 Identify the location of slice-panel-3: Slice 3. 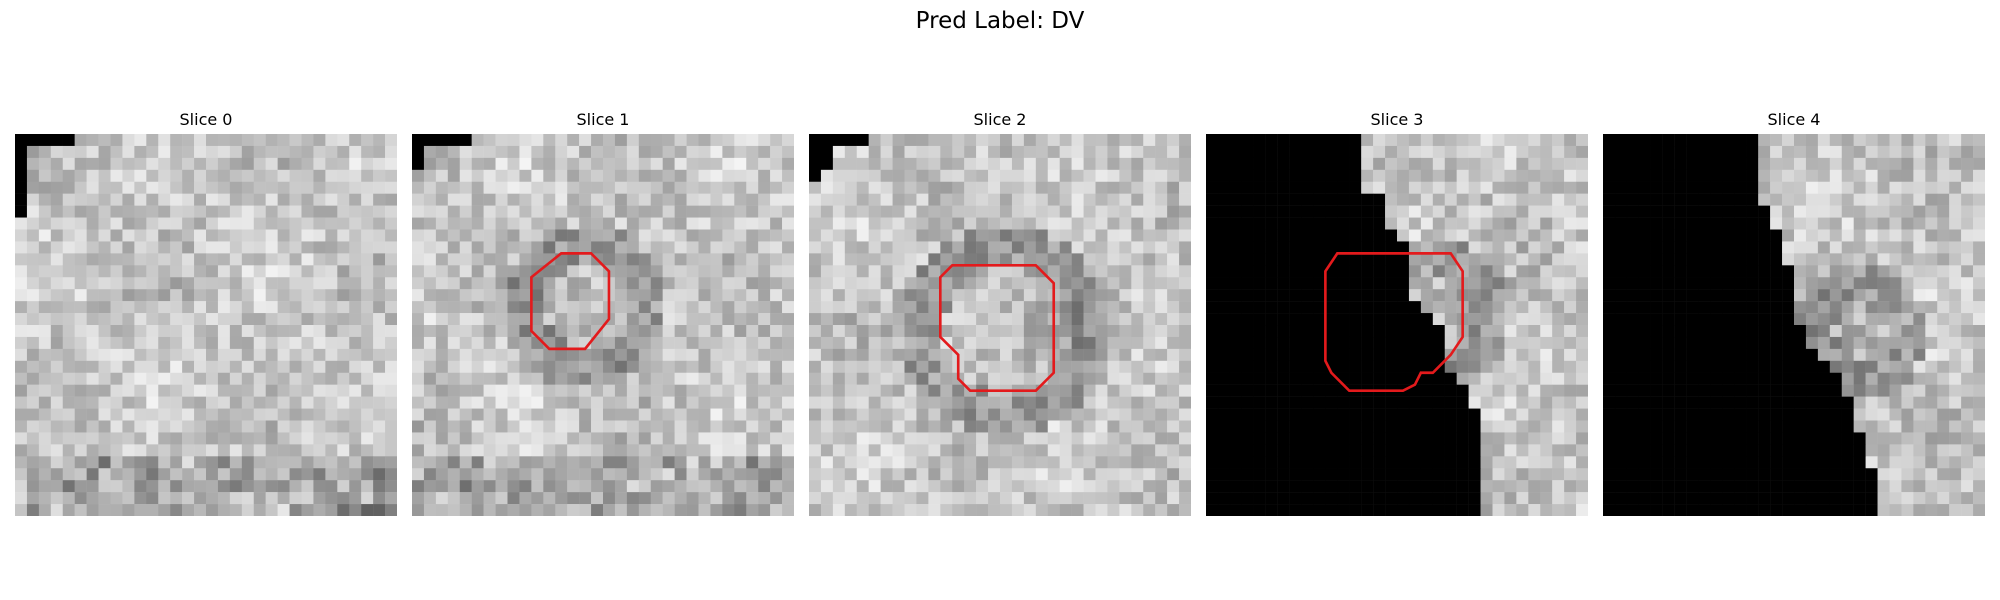
(1397, 312).